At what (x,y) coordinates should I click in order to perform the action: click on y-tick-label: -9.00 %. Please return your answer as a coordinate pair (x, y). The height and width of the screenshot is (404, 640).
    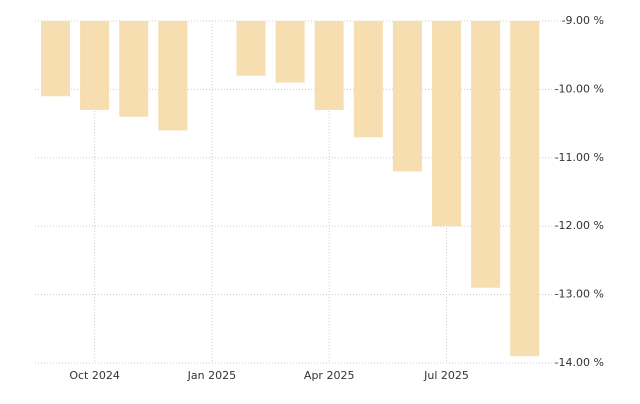
    Looking at the image, I should click on (583, 20).